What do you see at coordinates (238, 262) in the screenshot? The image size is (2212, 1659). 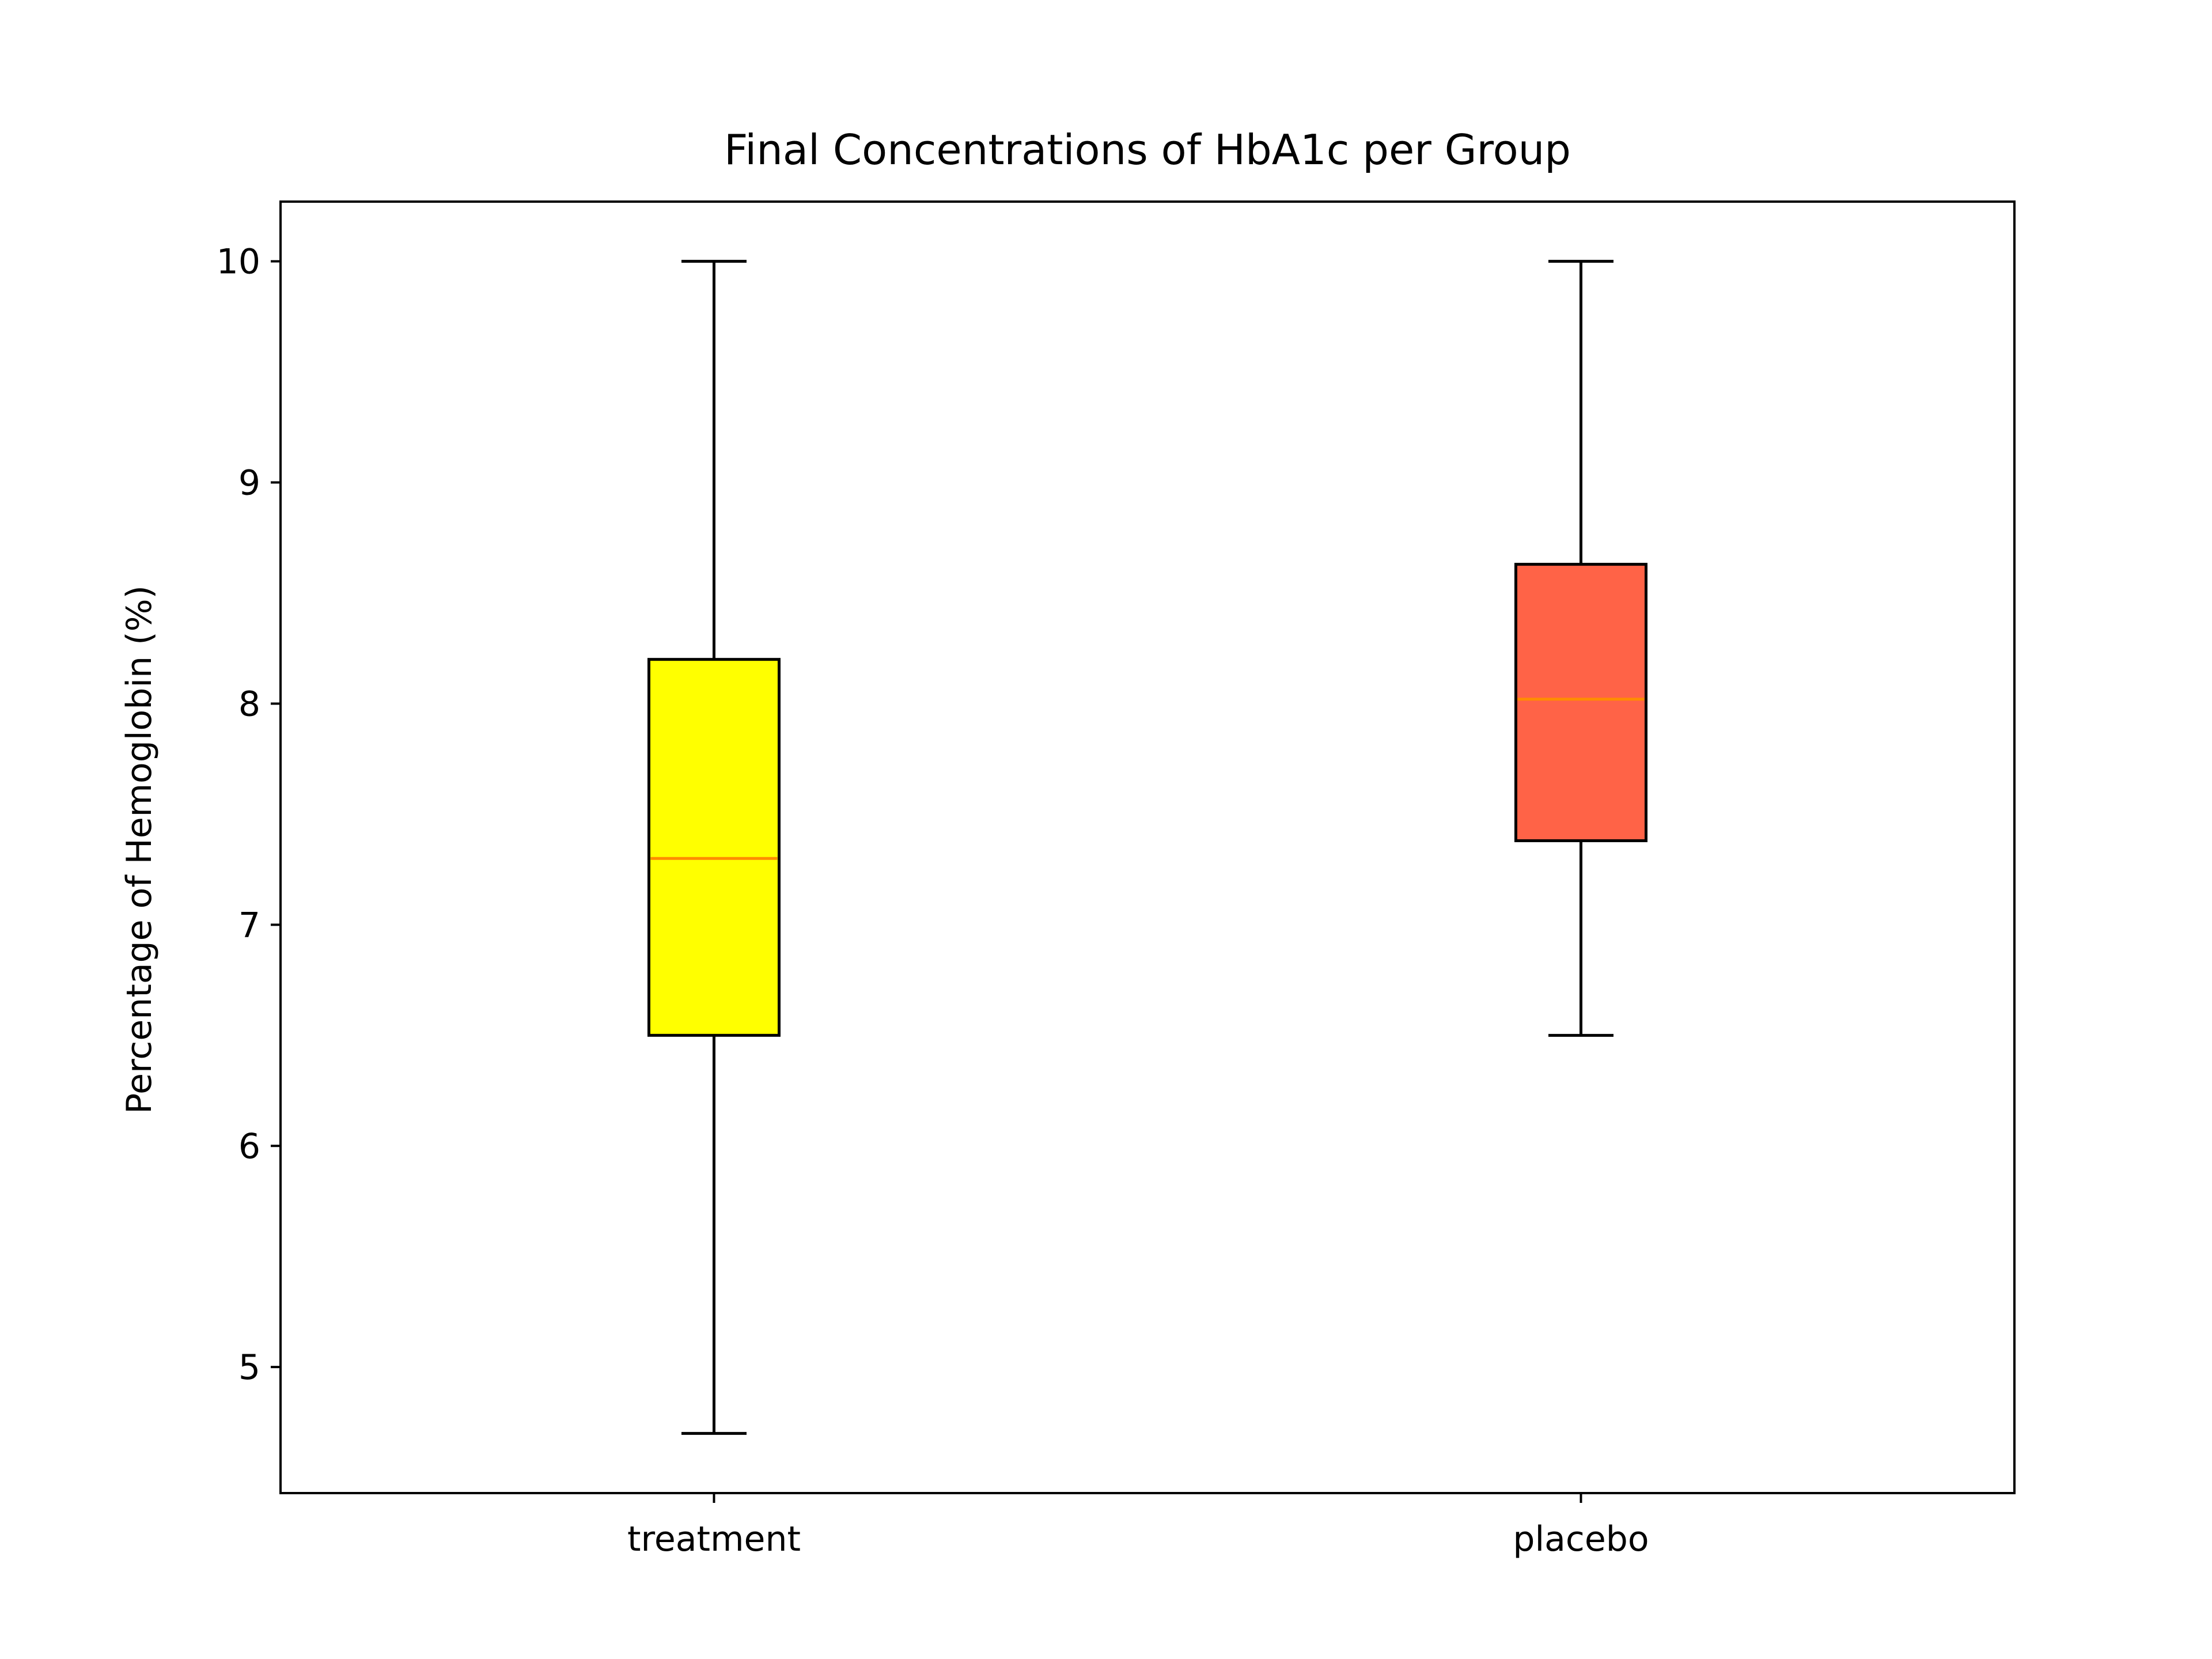 I see `y-tick-label: 10` at bounding box center [238, 262].